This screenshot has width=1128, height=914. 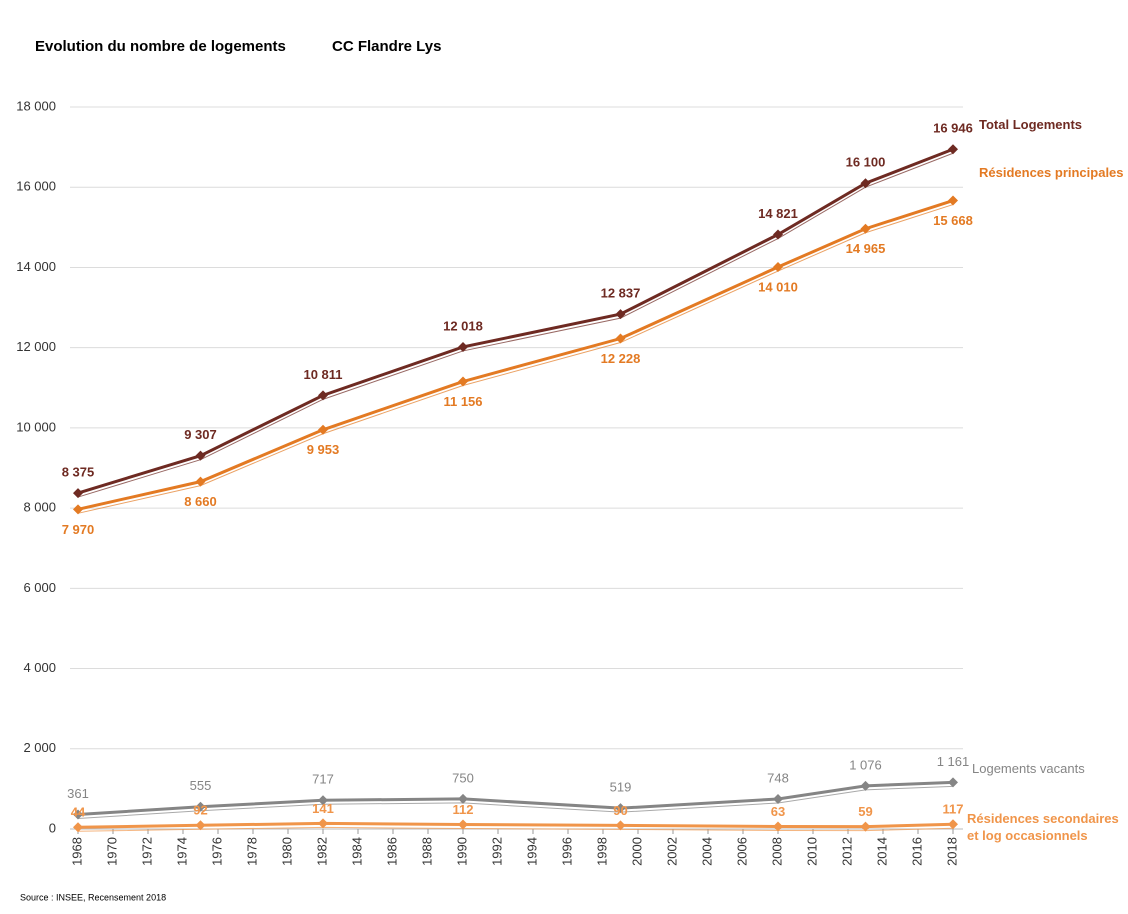 What do you see at coordinates (778, 213) in the screenshot?
I see `data-label: 14 821` at bounding box center [778, 213].